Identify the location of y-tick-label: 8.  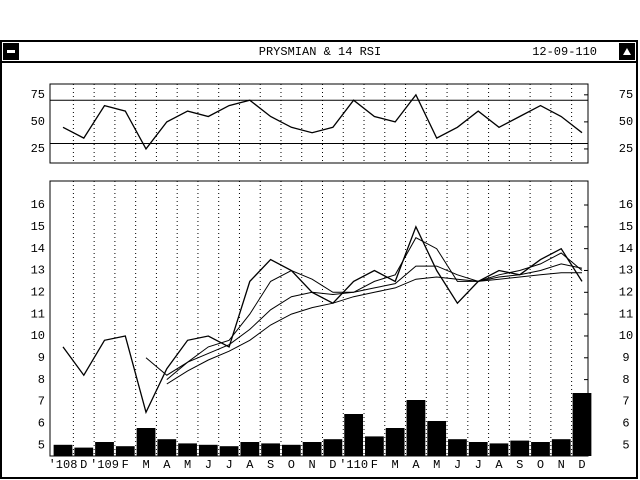
(41, 380).